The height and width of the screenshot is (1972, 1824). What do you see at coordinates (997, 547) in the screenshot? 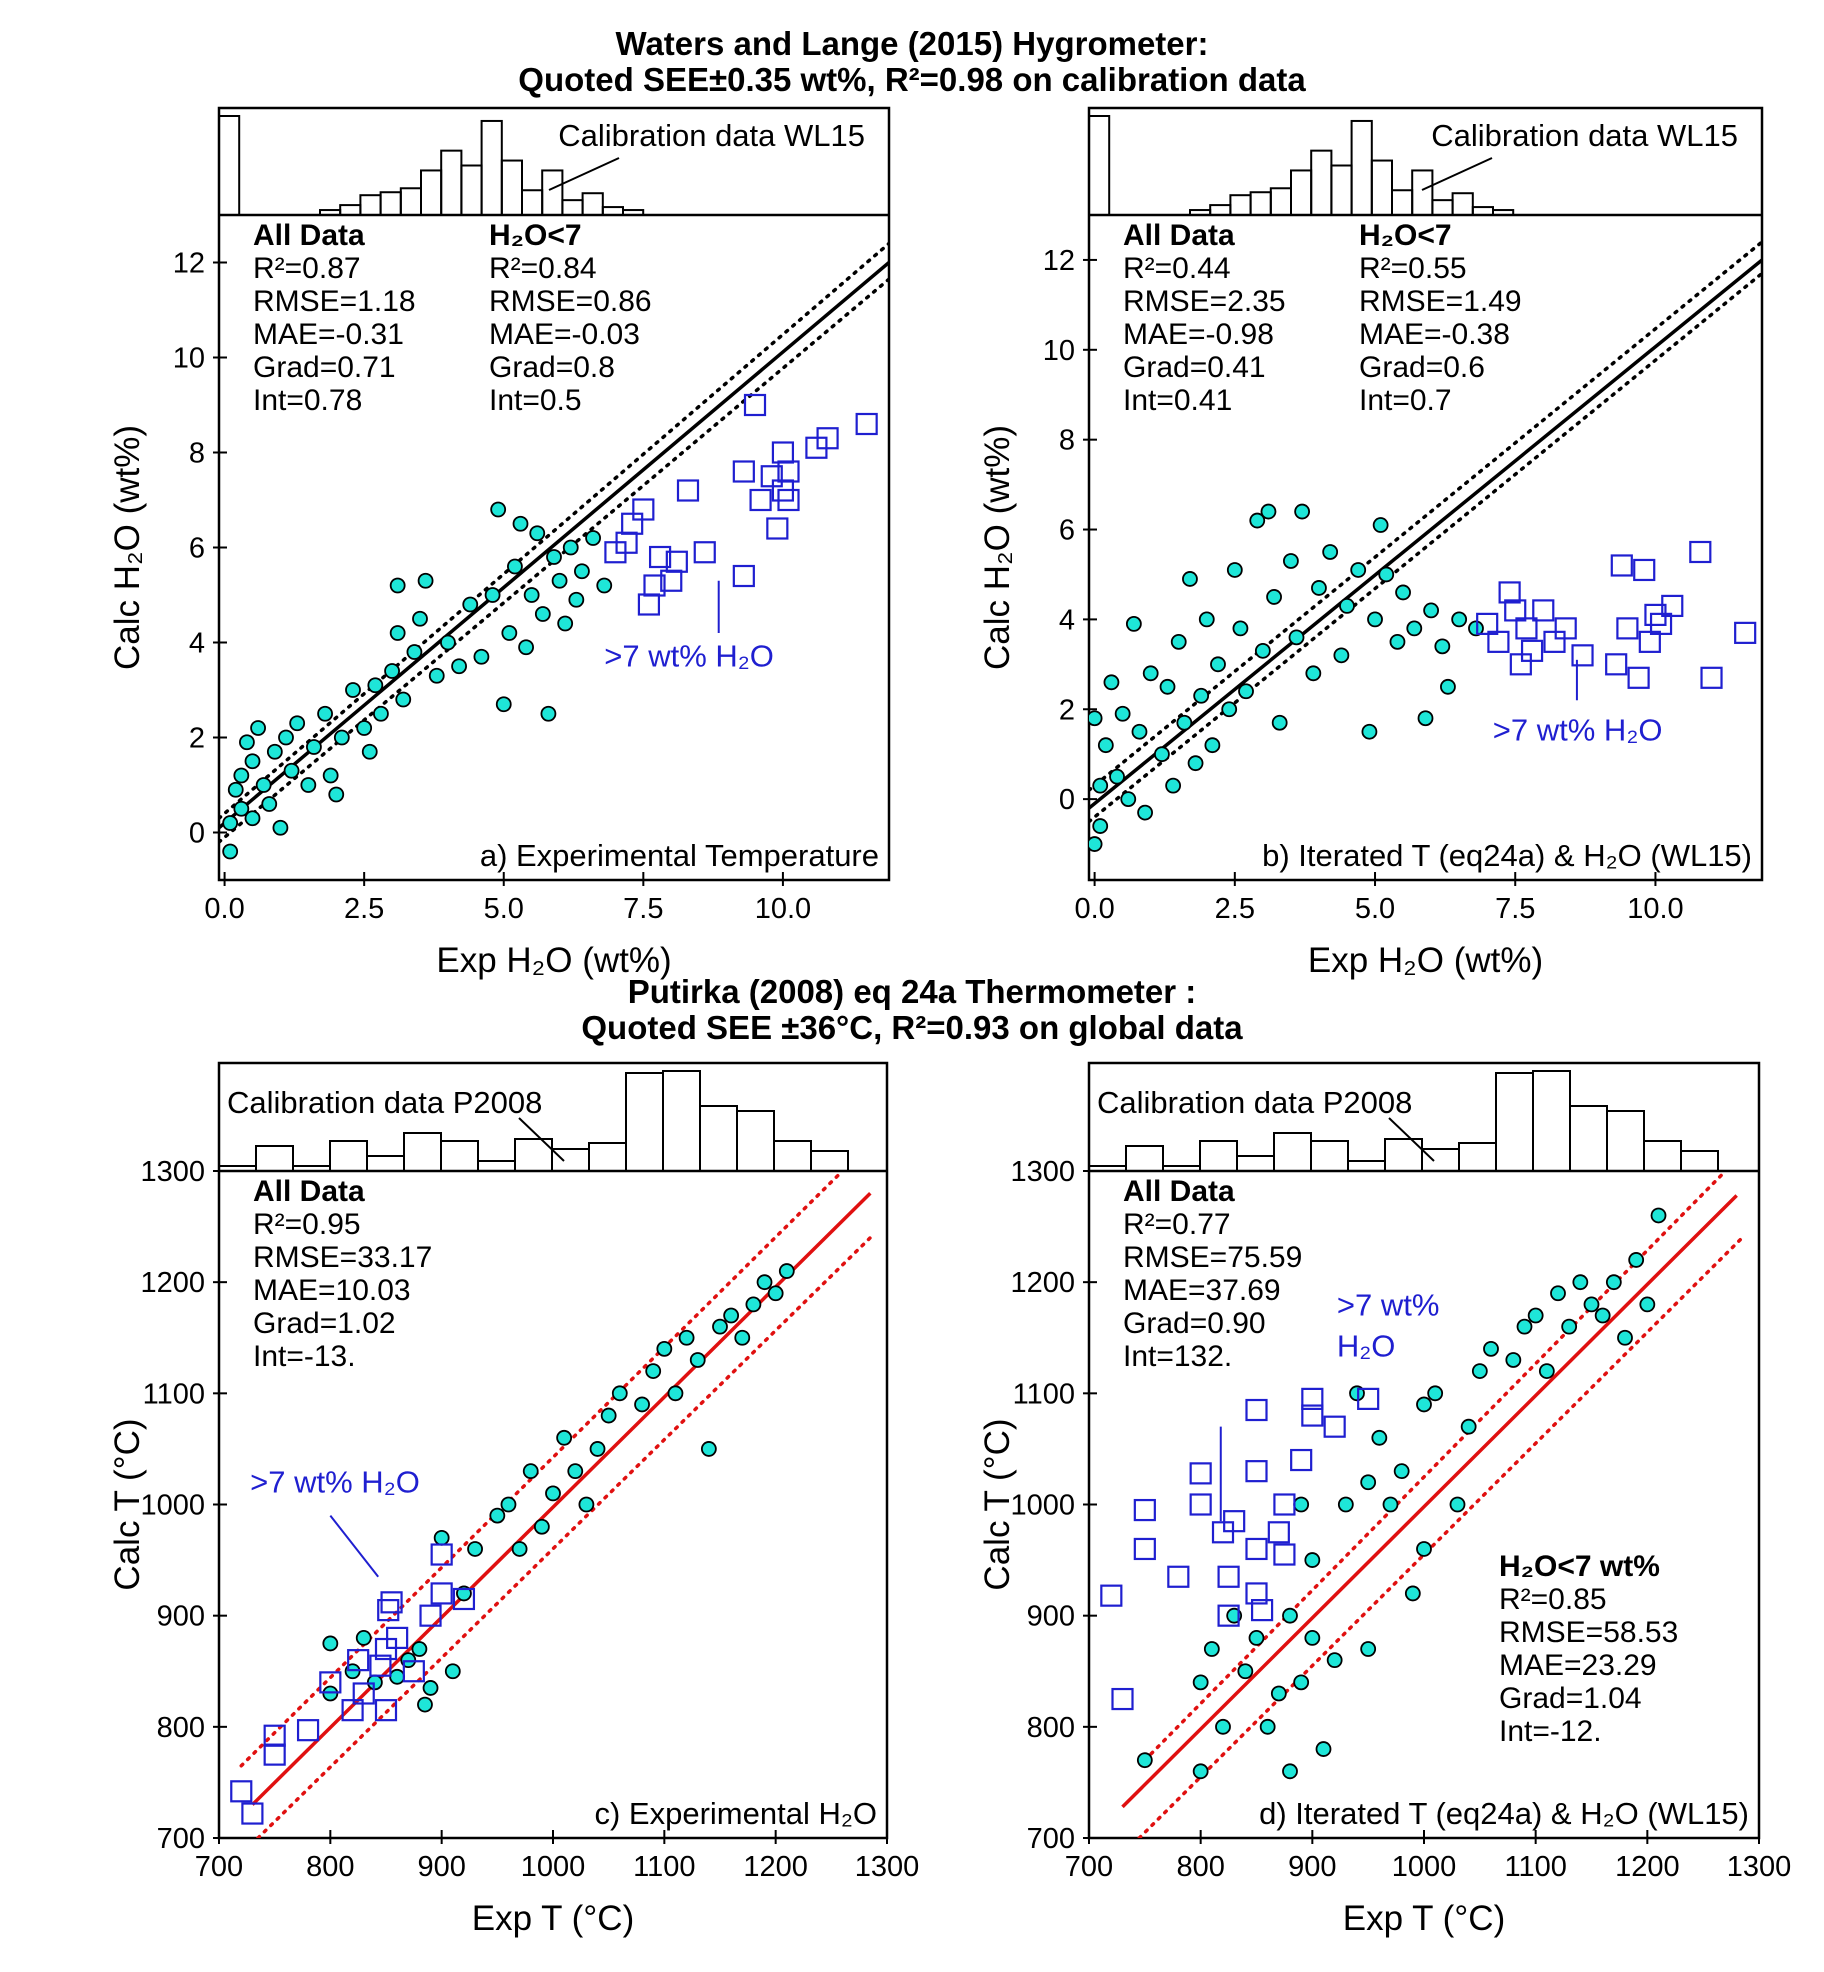
I see `y-axis-label: Calc H₂O (wt%)` at bounding box center [997, 547].